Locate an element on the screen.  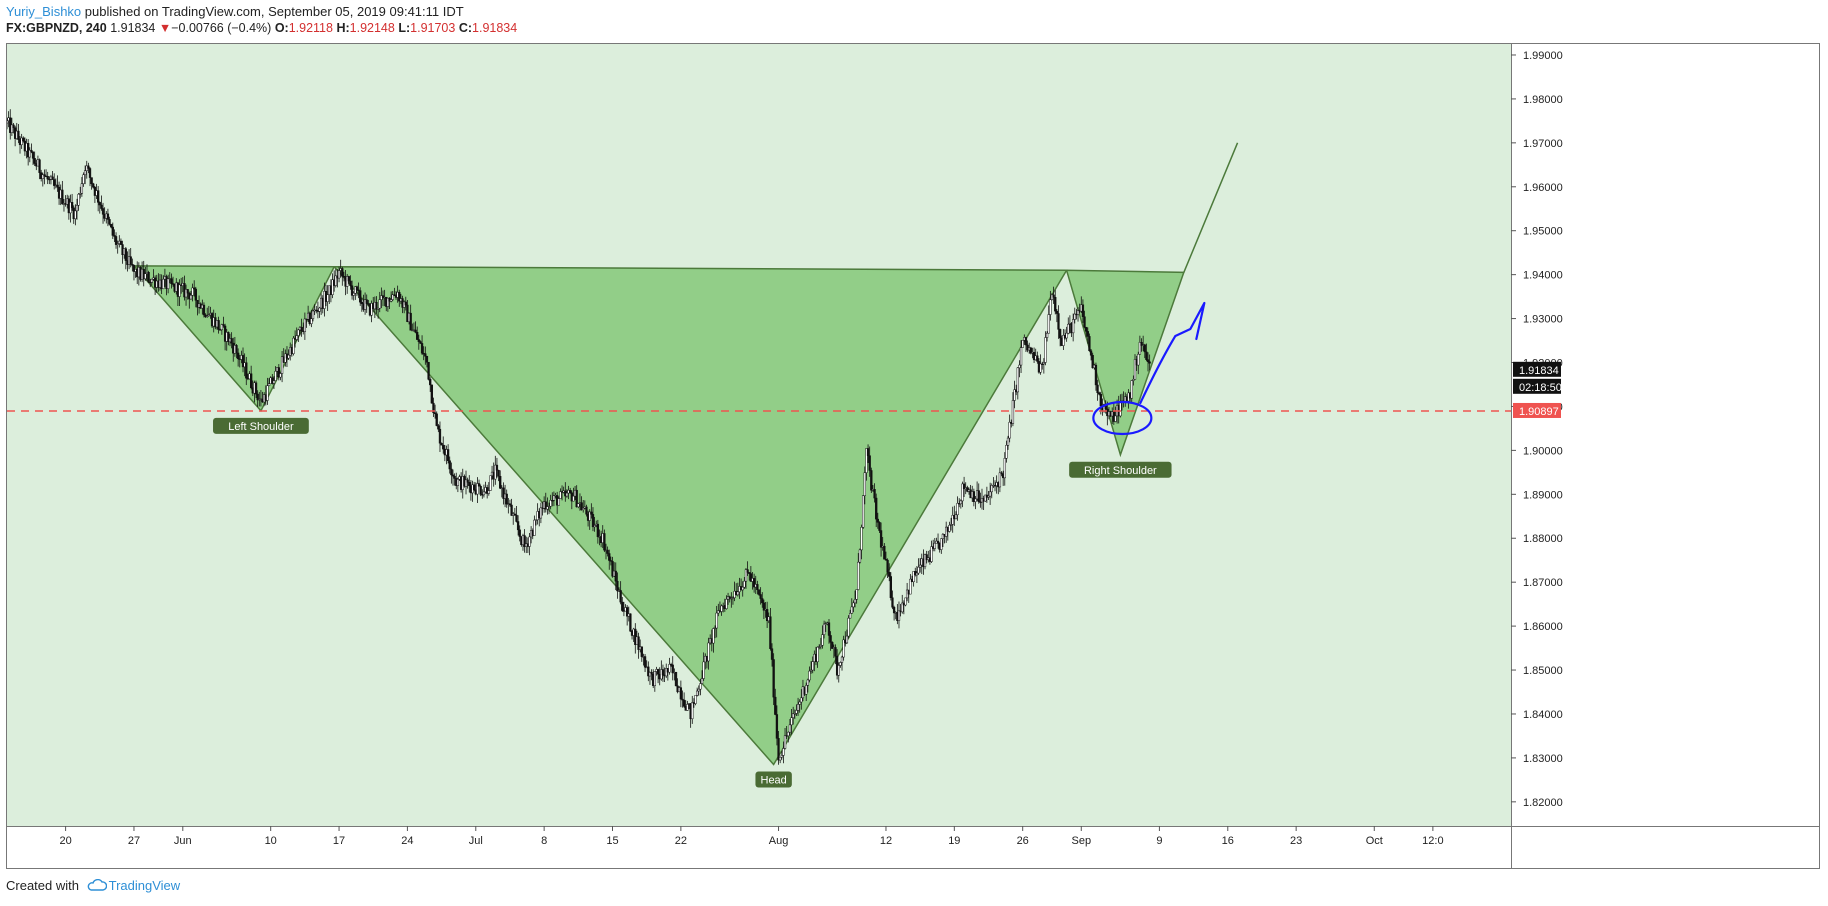
last-price: 1.91834 is located at coordinates (133, 28).